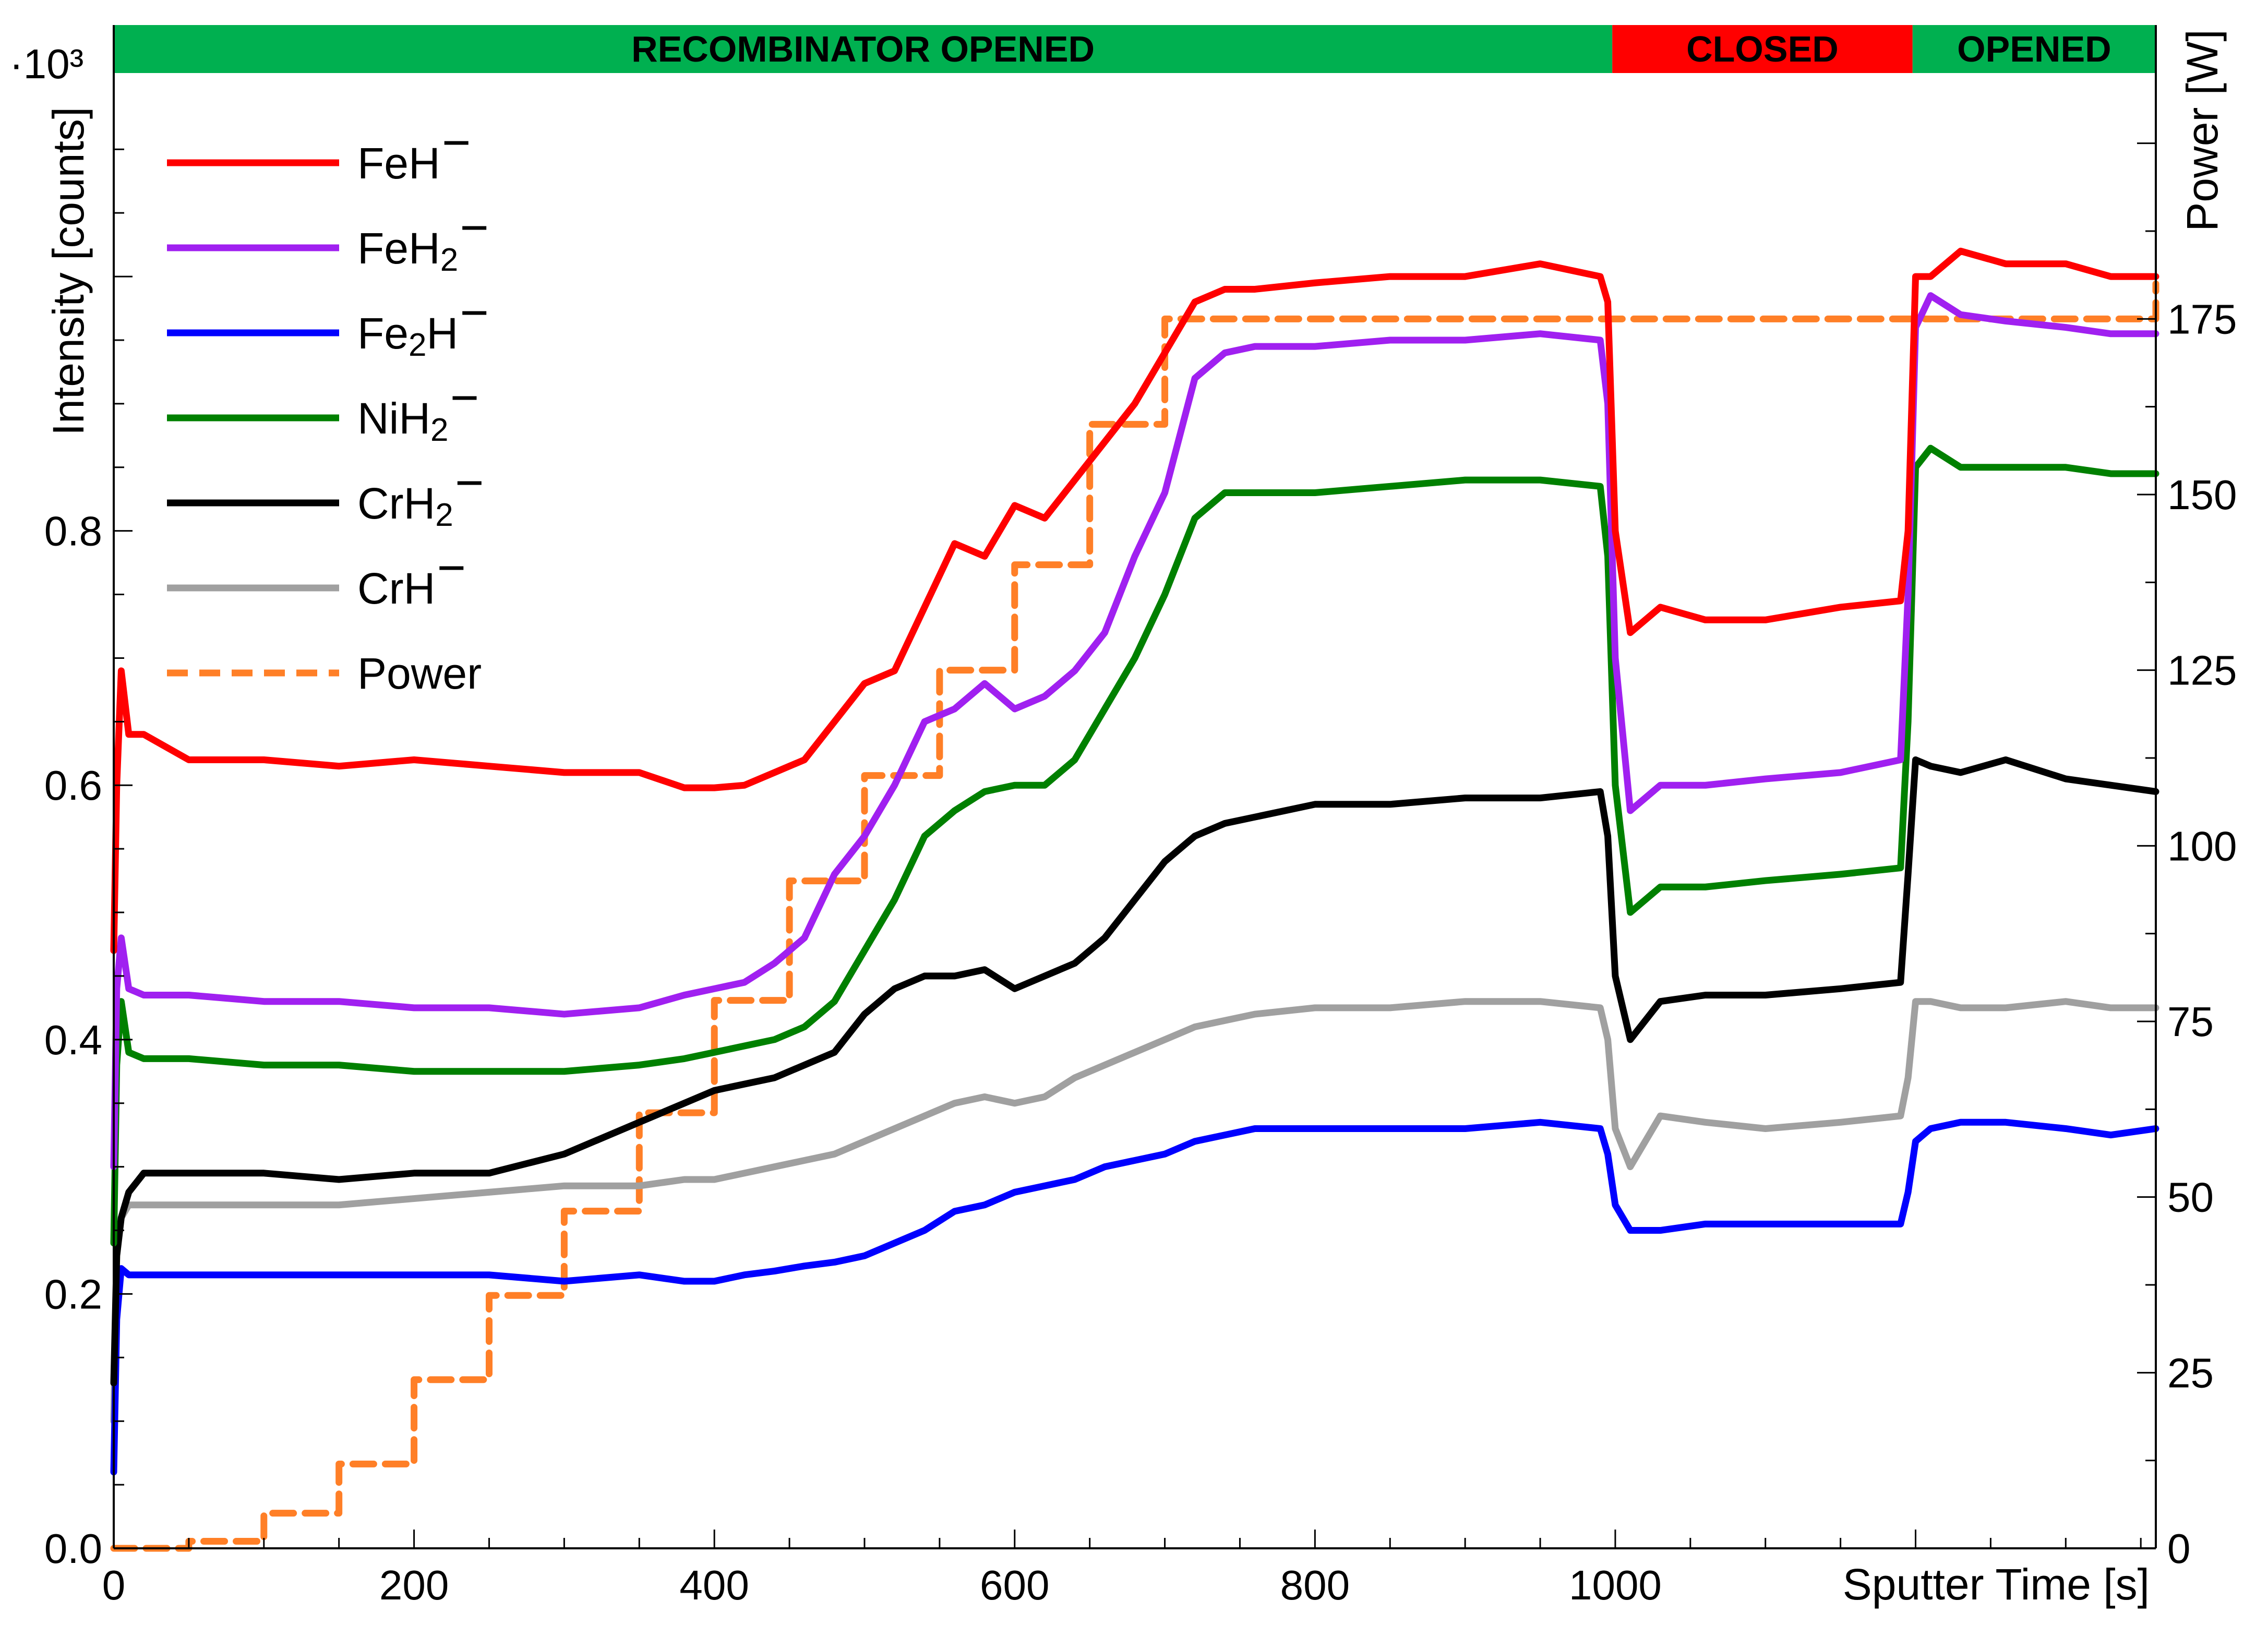  I want to click on x-tick-label: 0, so click(114, 1585).